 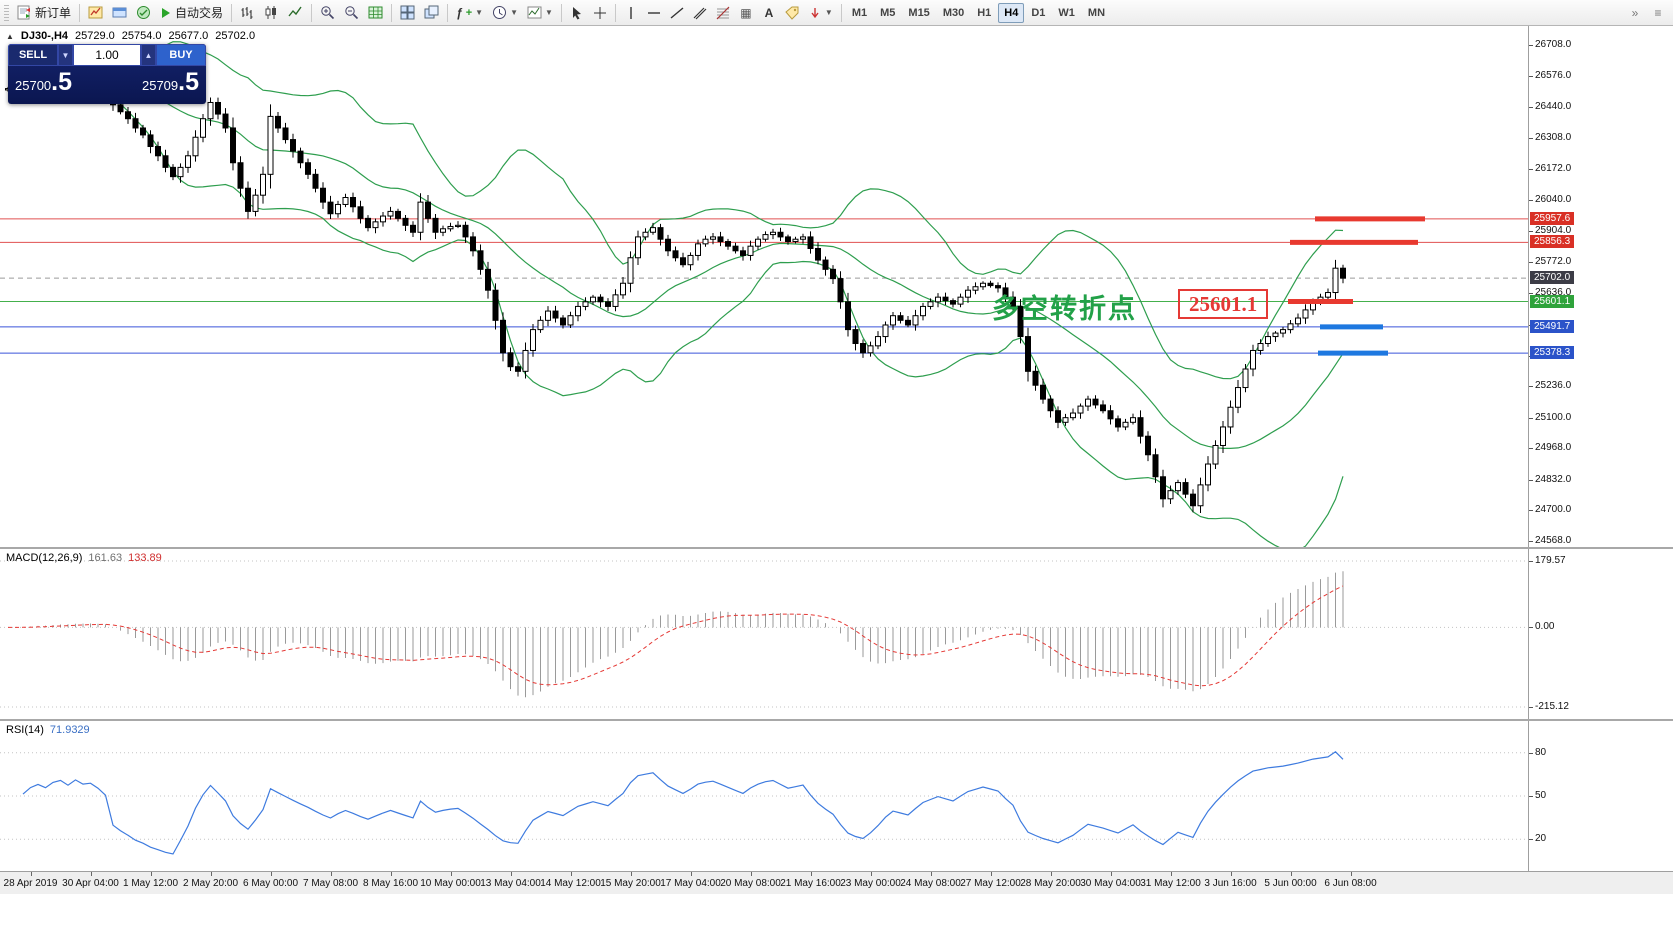 What do you see at coordinates (540, 13) in the screenshot?
I see `templates-button: ▼` at bounding box center [540, 13].